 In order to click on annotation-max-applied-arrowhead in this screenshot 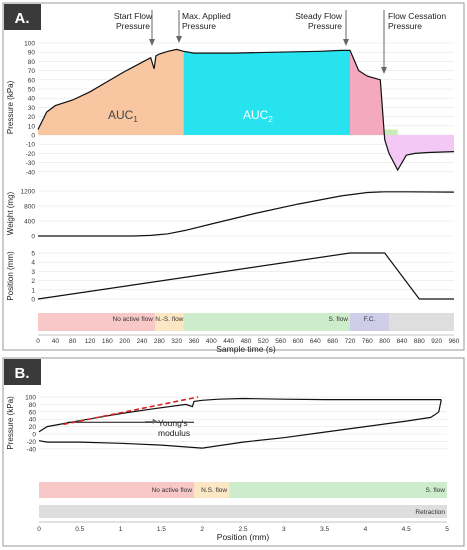, I will do `click(179, 39)`.